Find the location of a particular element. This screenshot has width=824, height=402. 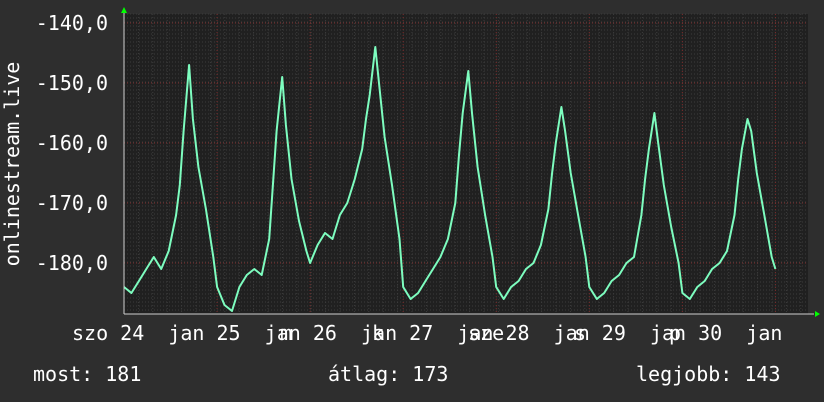

y-tick-label: -150,0 is located at coordinates (72, 83).